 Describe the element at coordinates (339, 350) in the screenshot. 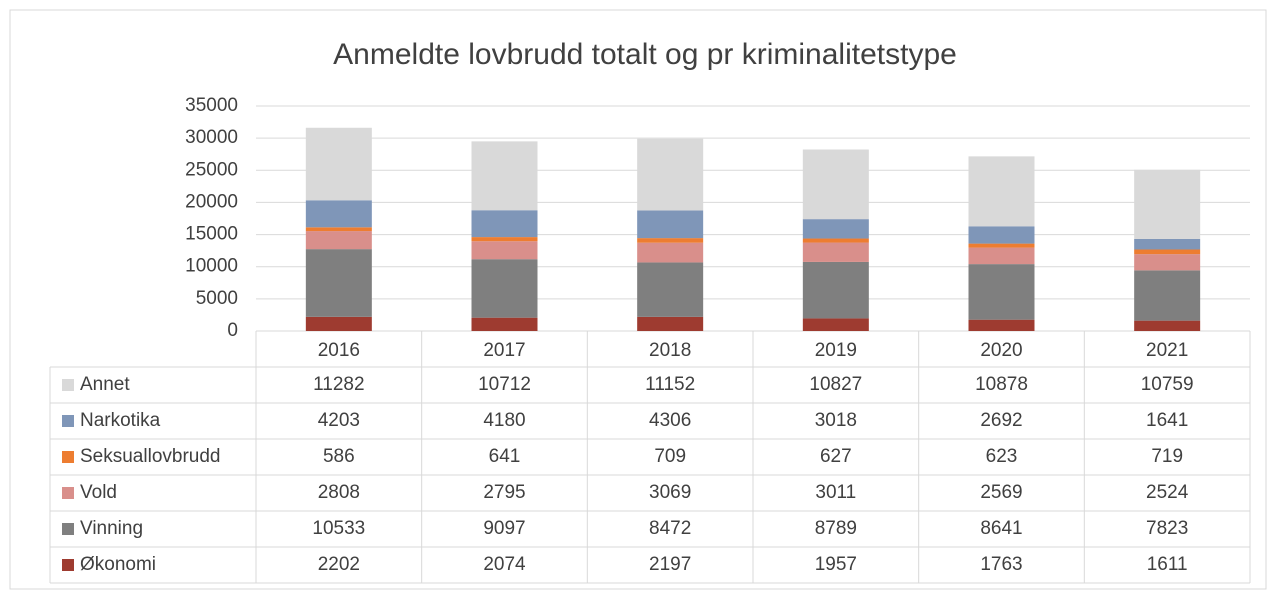

I see `x-tick-label: 2016` at that location.